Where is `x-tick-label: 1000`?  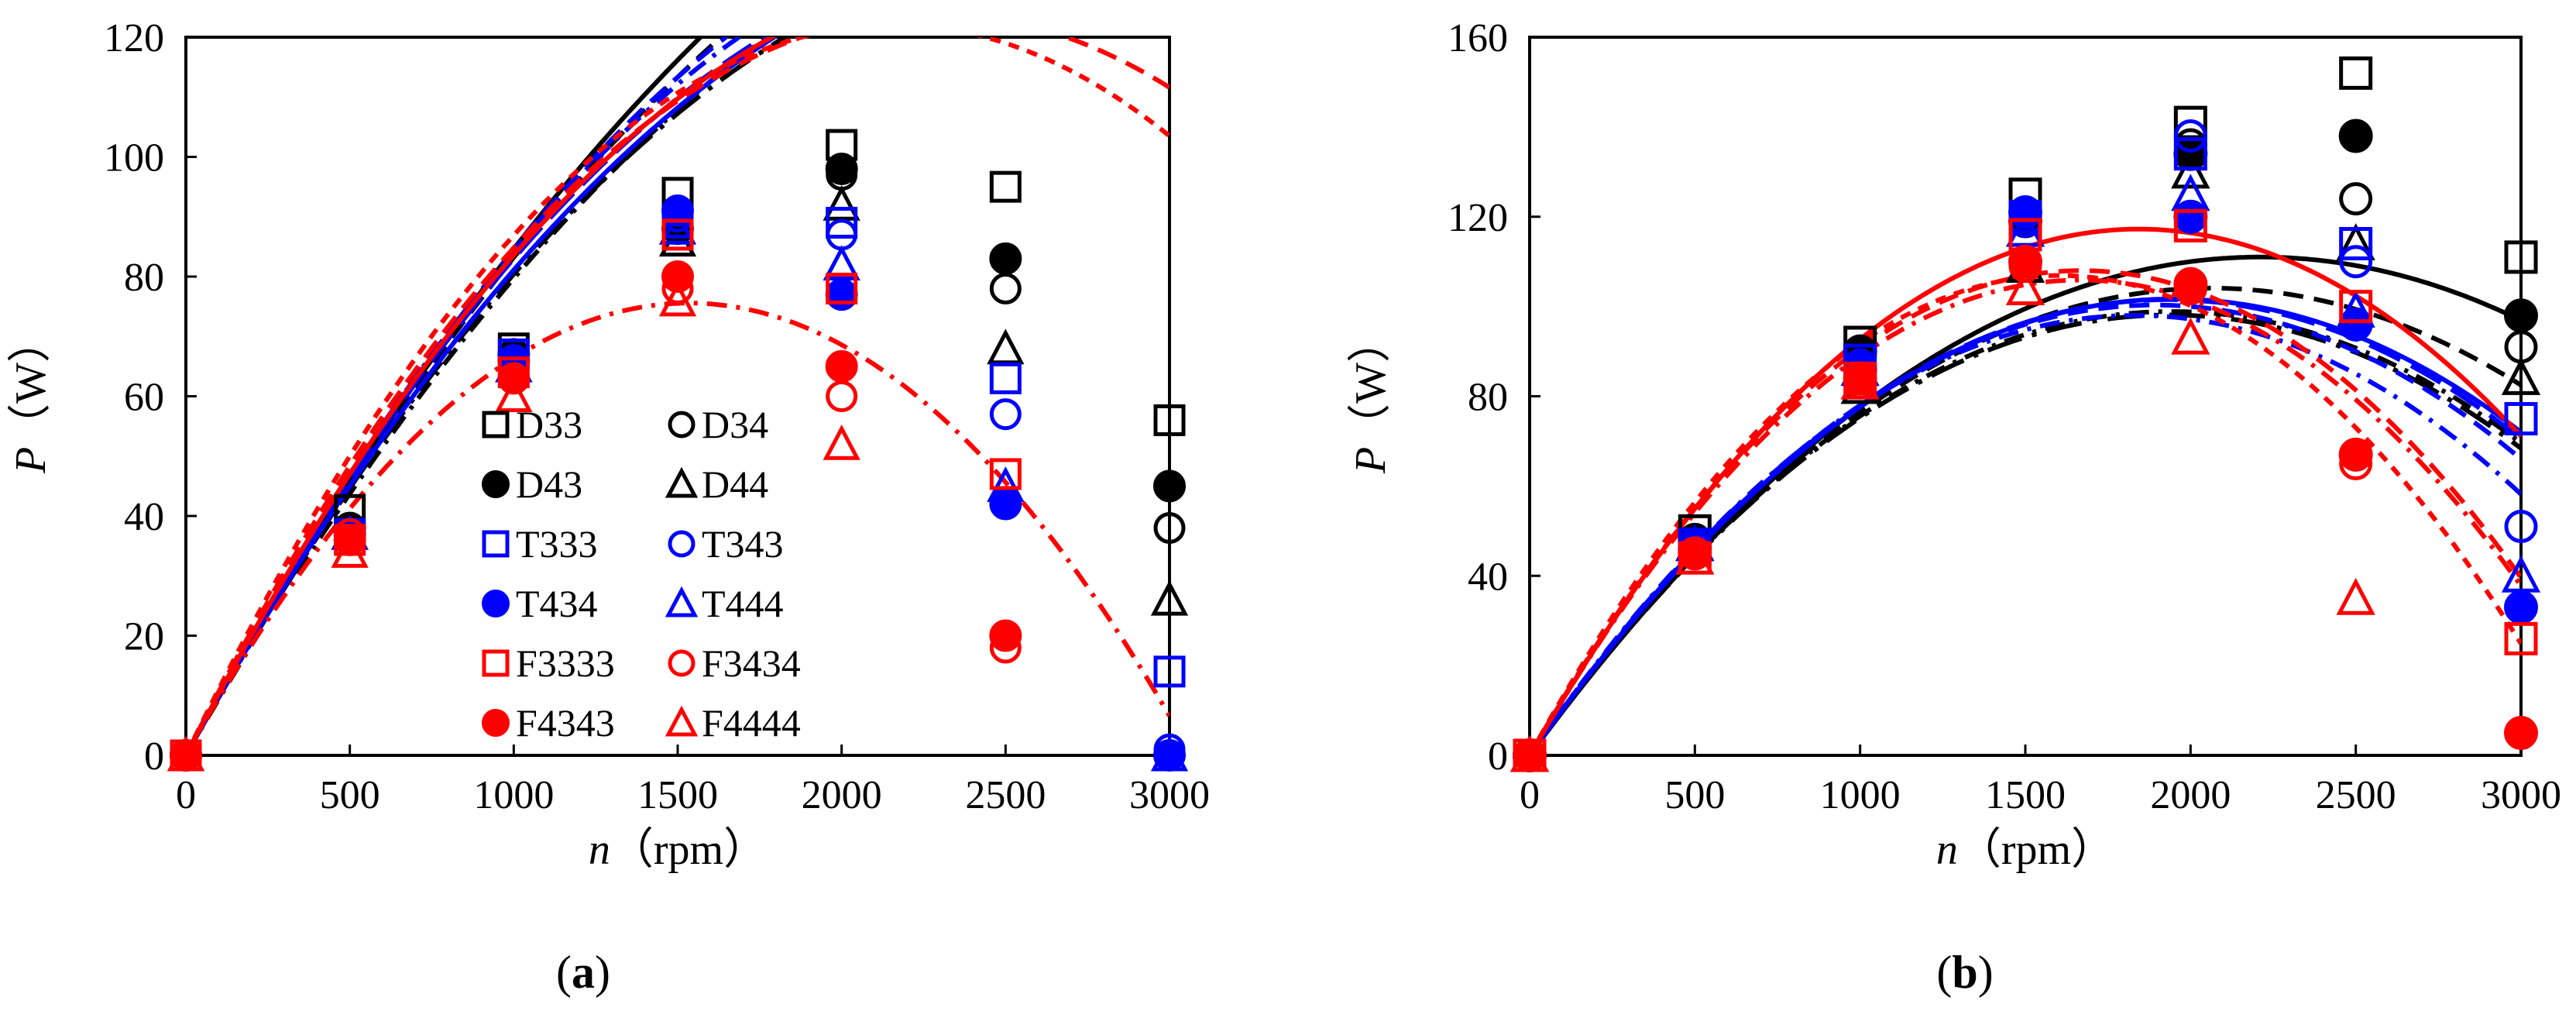 x-tick-label: 1000 is located at coordinates (513, 795).